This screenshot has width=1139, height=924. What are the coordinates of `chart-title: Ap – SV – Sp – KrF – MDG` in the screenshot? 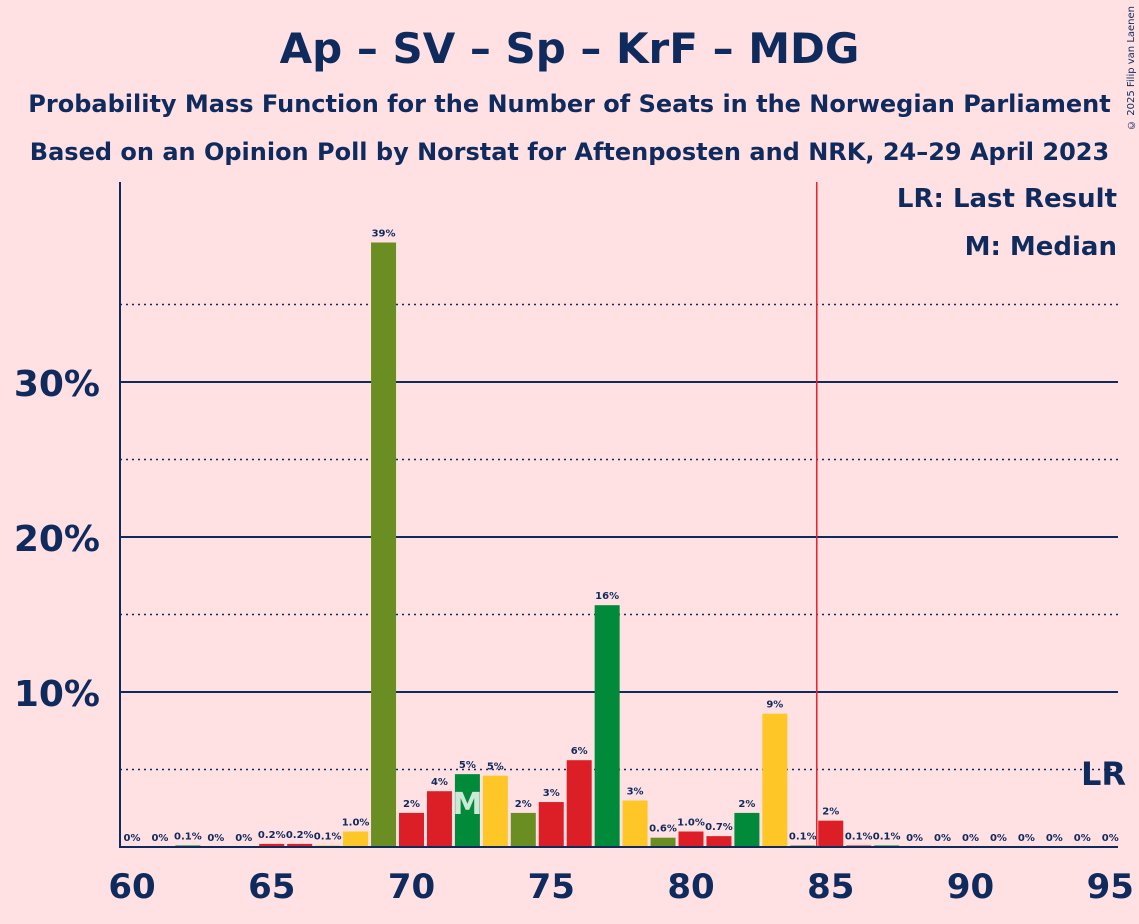 It's located at (569, 48).